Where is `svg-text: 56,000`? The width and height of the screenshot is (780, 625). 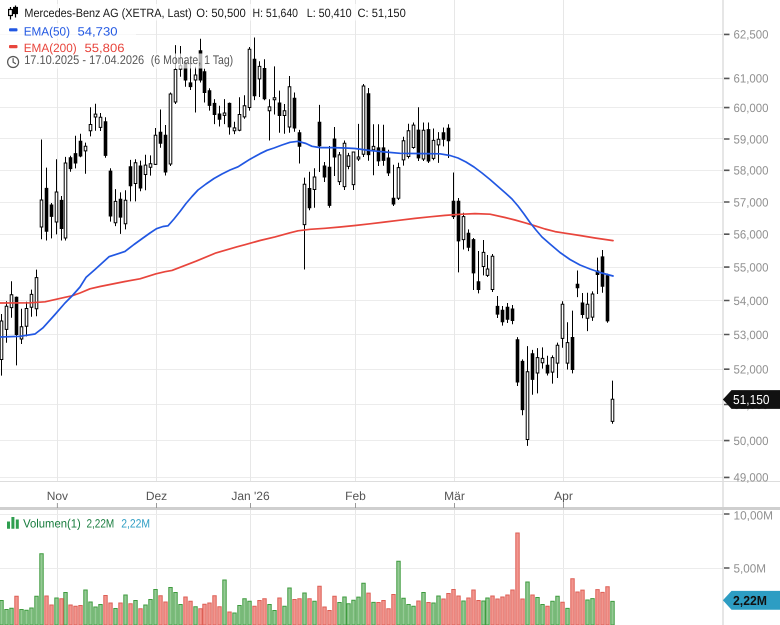 svg-text: 56,000 is located at coordinates (751, 235).